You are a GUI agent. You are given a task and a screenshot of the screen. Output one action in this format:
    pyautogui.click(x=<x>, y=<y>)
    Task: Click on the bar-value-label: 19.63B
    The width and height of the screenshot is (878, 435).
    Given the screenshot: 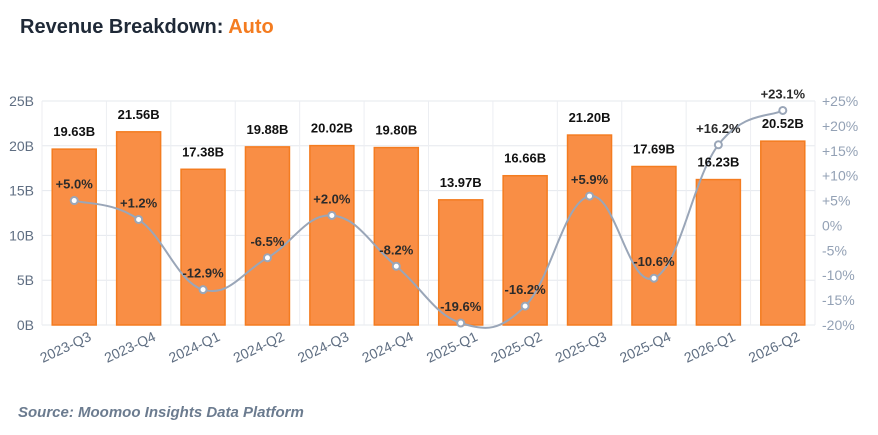 What is the action you would take?
    pyautogui.click(x=74, y=131)
    